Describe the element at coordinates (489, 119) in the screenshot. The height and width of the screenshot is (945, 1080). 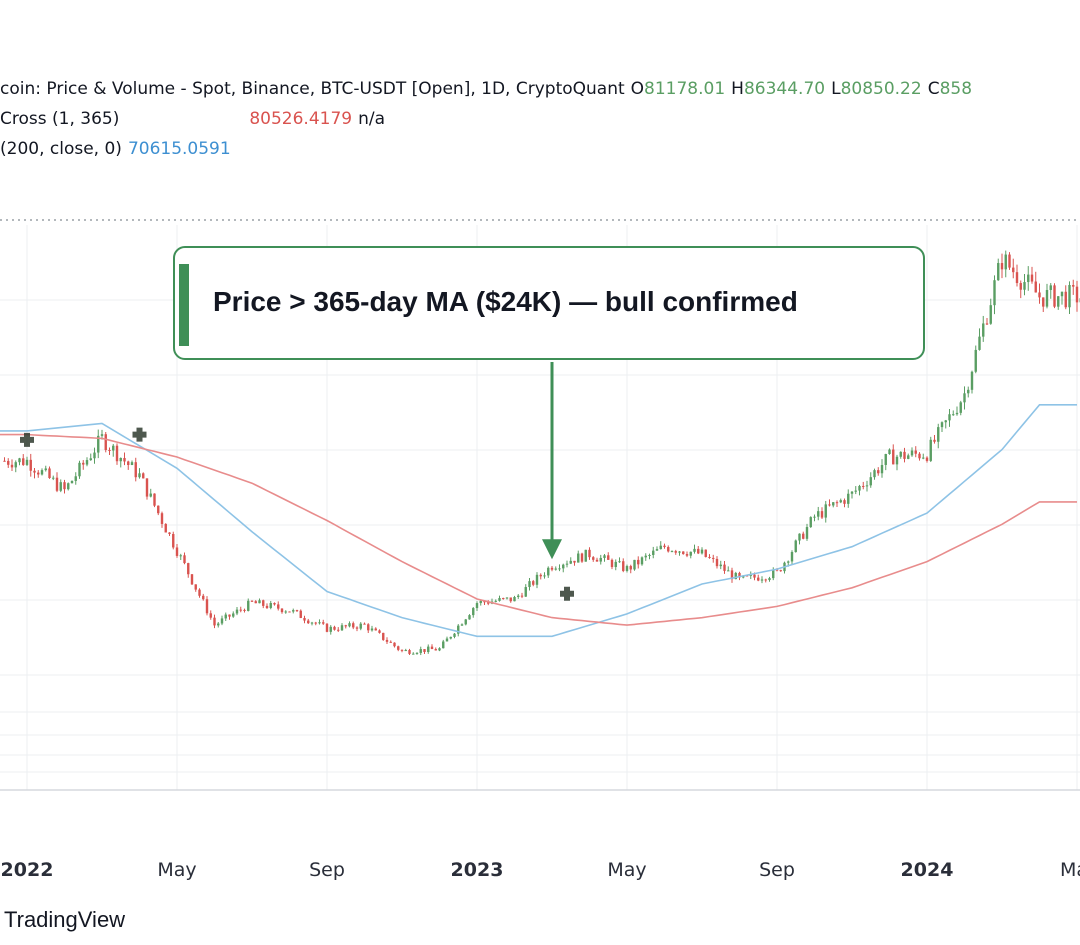
I see `legend-ma-cross-row: Cross (1, 365) 80526.4179 n/a` at that location.